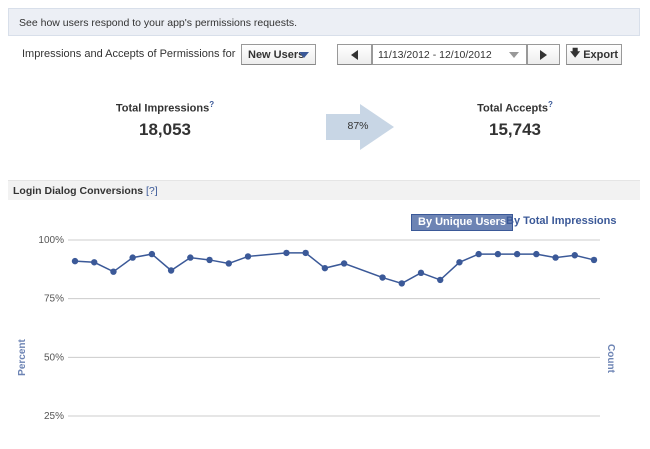  What do you see at coordinates (512, 108) in the screenshot?
I see `total-accepts-label-text: Total Accepts` at bounding box center [512, 108].